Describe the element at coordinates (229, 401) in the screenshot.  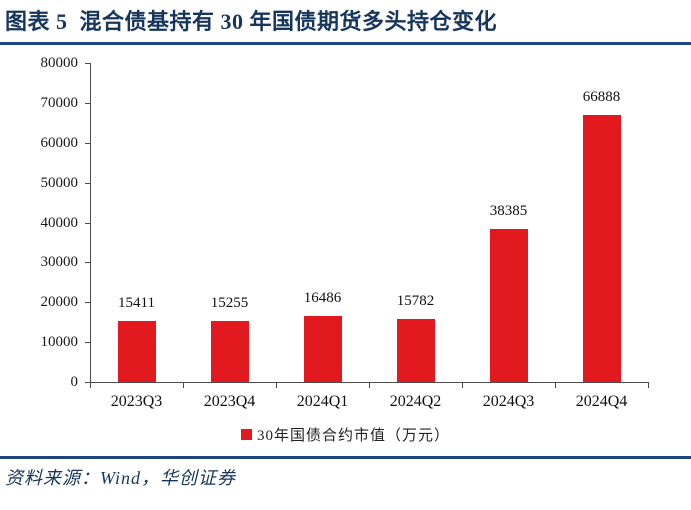
I see `x-category-label: 2023Q4` at that location.